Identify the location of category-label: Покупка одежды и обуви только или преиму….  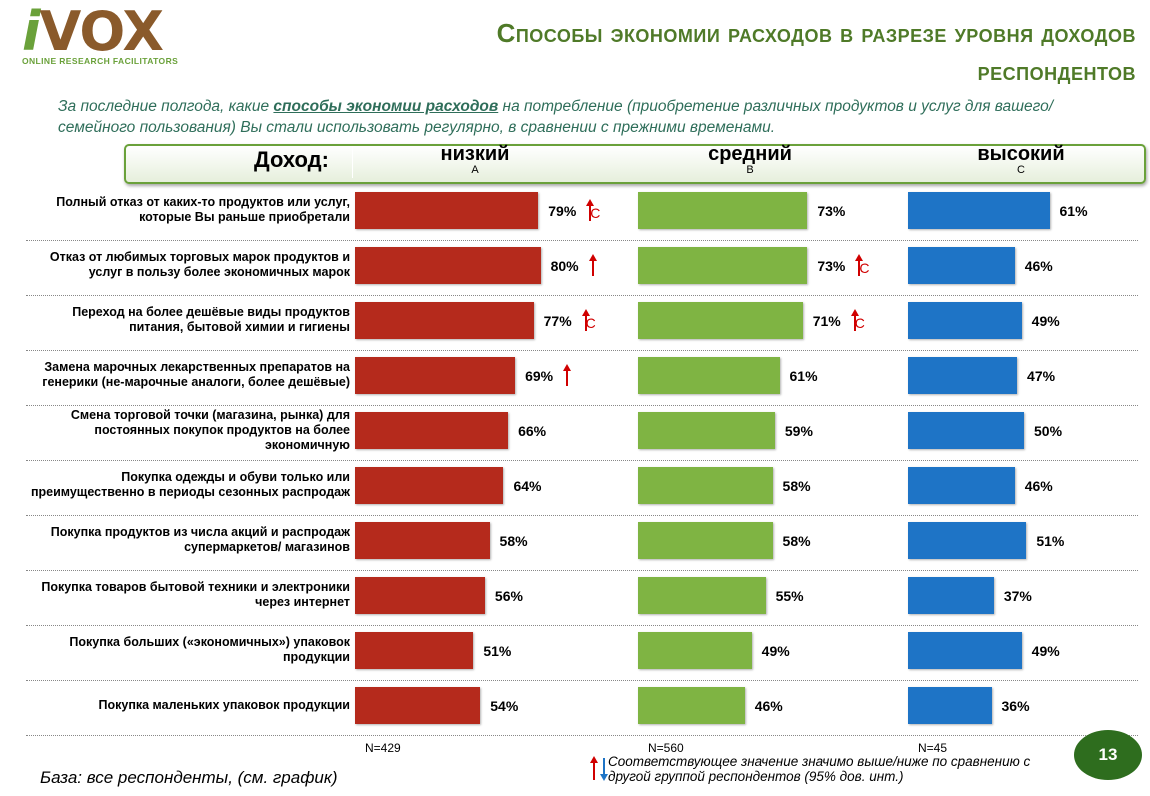
(190, 484).